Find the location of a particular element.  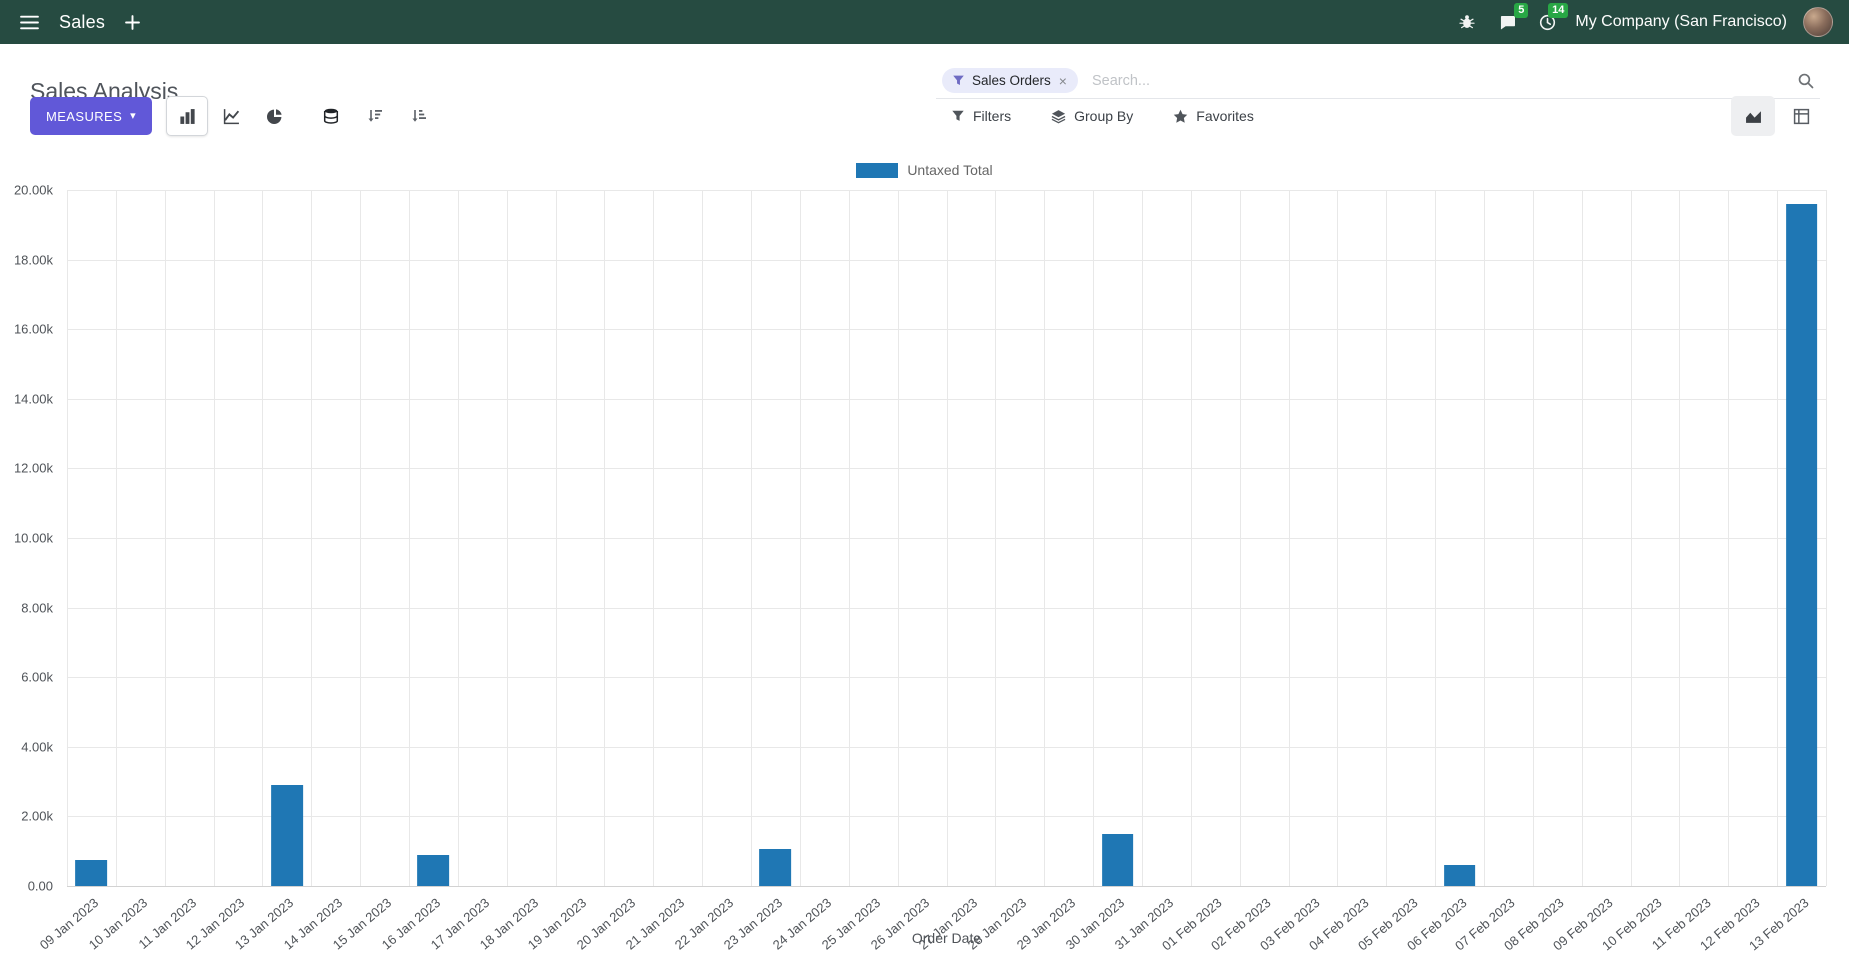

activities-clock-icon: 14 is located at coordinates (1552, 18).